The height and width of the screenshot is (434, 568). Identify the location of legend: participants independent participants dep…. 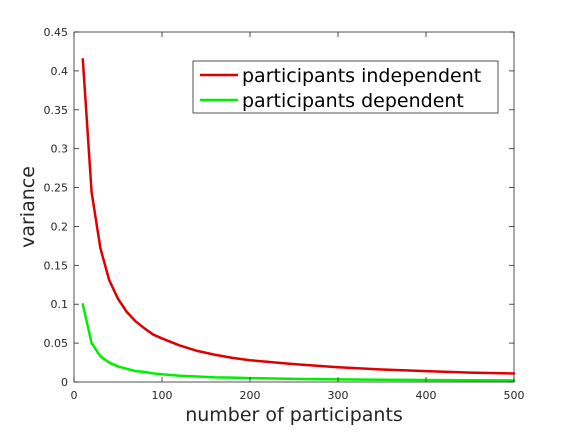
(345, 87).